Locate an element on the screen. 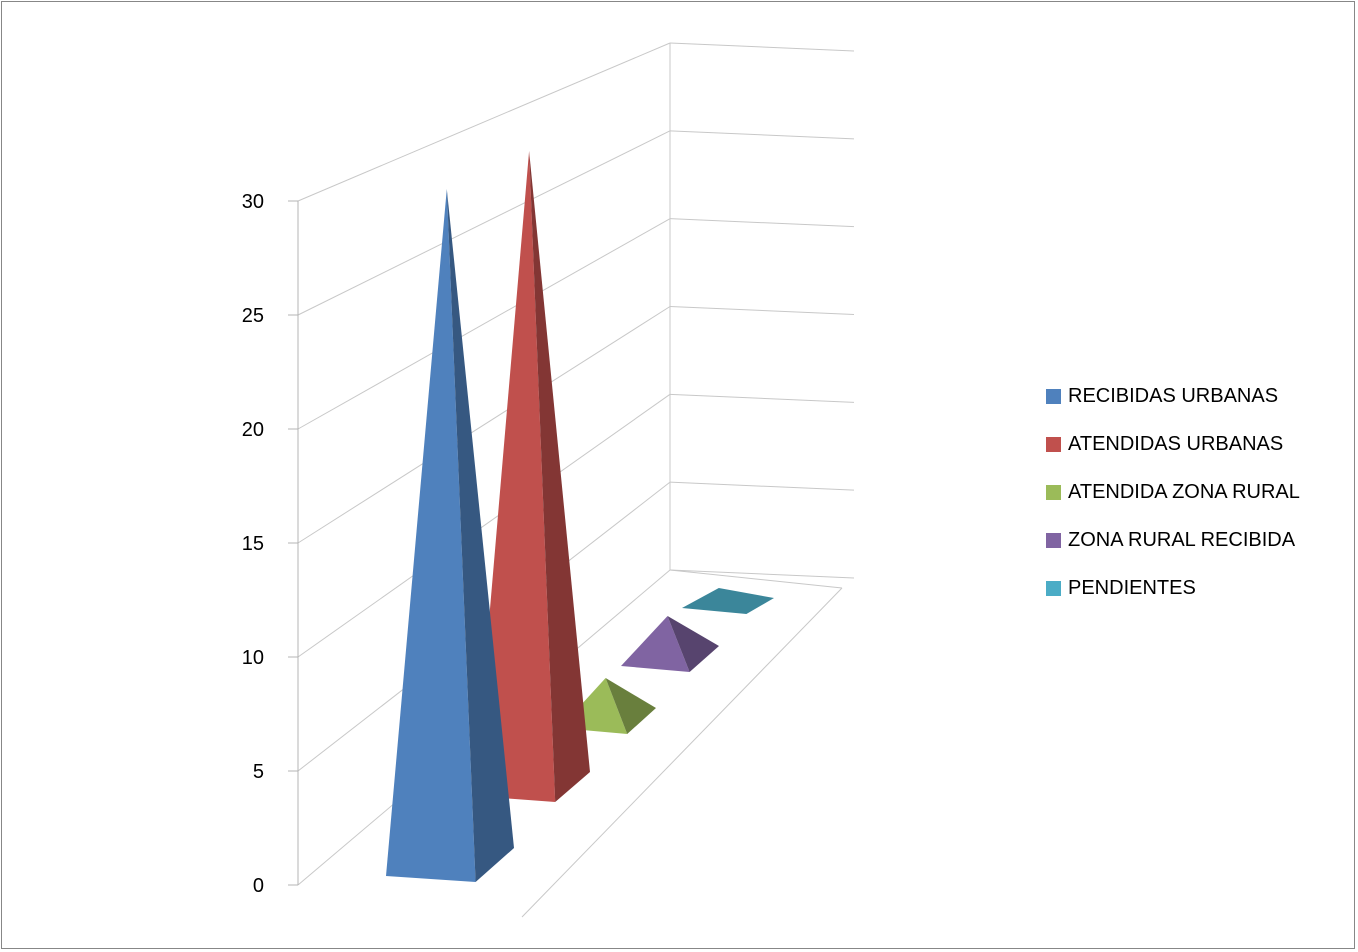 This screenshot has width=1358, height=952. y-tick-label-15: 15 is located at coordinates (253, 544).